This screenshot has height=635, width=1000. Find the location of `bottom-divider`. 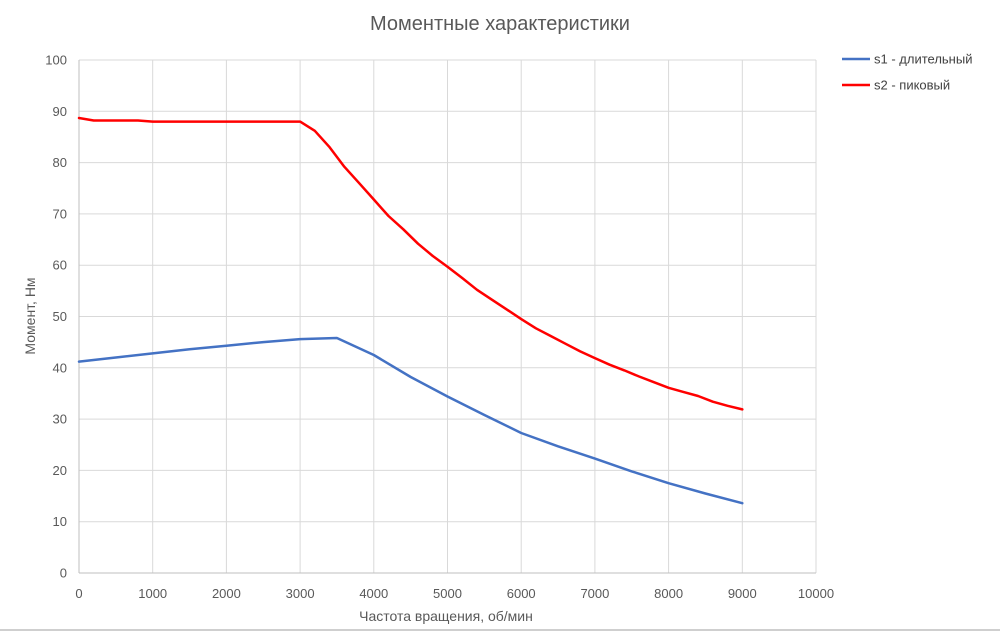

bottom-divider is located at coordinates (500, 630).